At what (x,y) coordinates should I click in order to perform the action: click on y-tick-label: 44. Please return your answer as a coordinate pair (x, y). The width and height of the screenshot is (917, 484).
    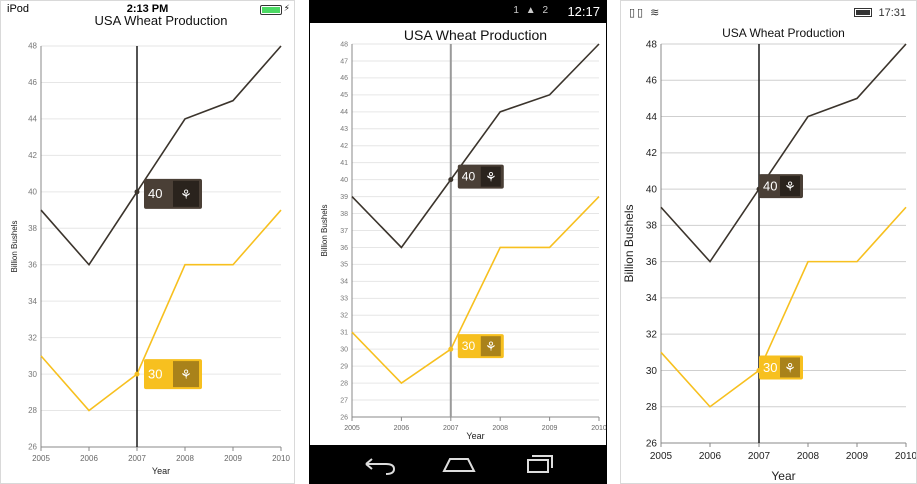
    Looking at the image, I should click on (652, 117).